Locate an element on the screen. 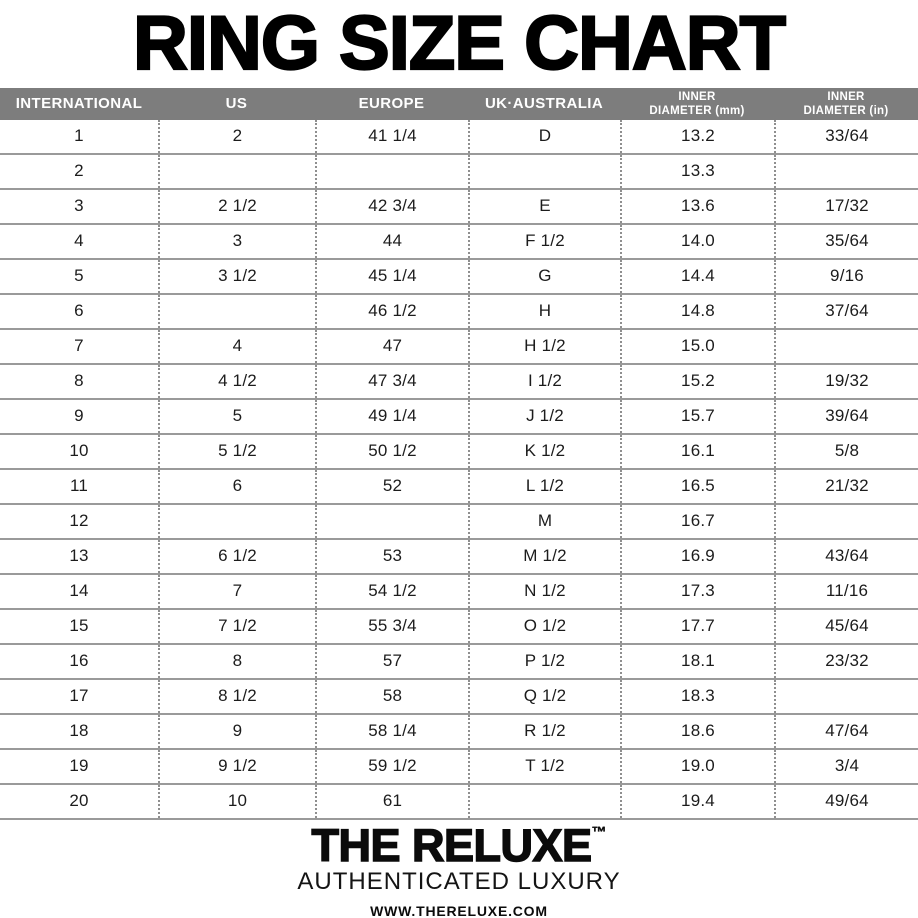  cell-us: 10 is located at coordinates (236, 801).